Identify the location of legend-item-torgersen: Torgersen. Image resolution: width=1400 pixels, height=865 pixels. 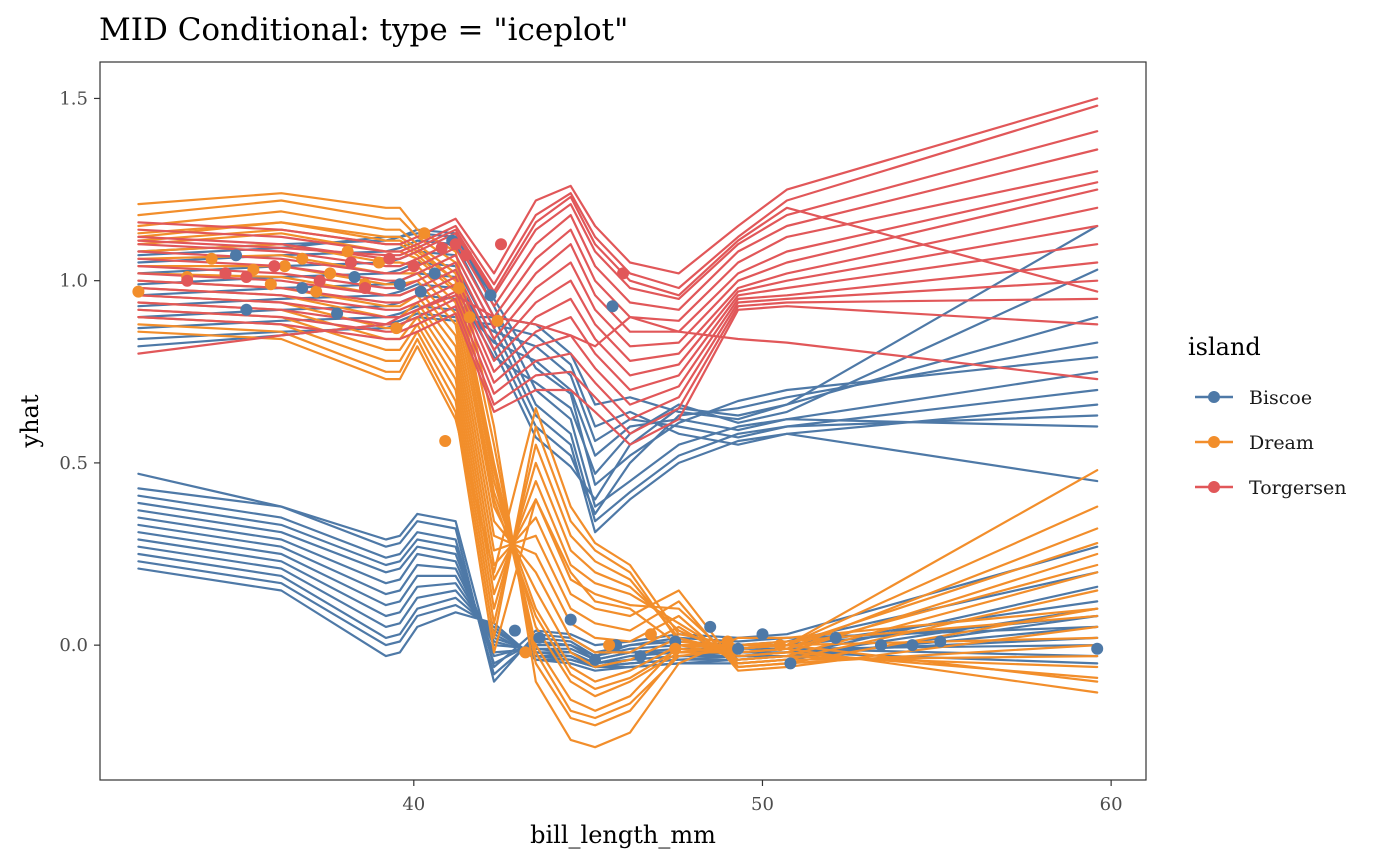
(1270, 488).